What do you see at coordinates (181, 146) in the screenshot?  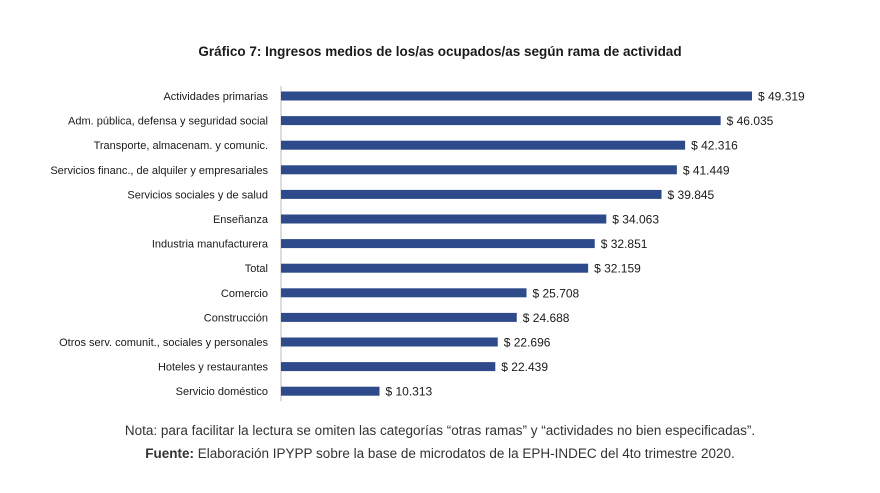 I see `category-label: Transporte, almacenam. y comunic.` at bounding box center [181, 146].